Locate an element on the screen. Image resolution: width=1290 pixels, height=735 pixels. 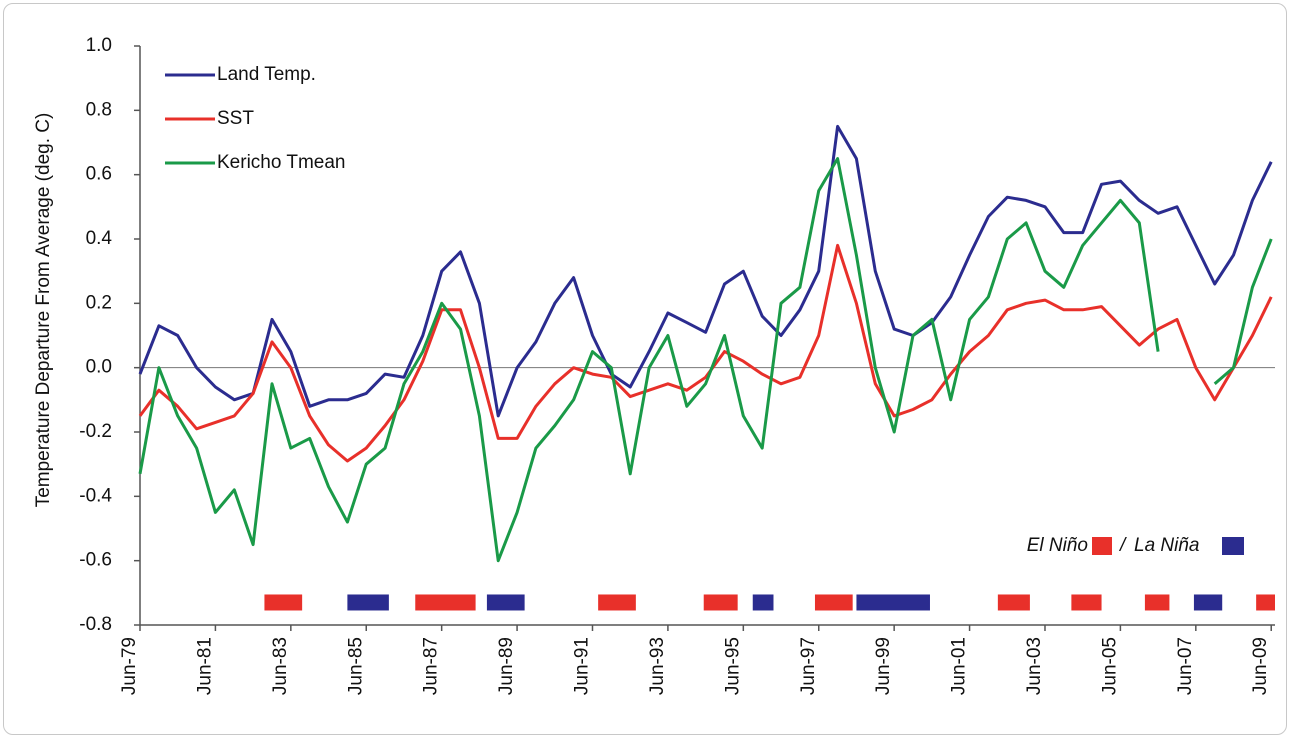
enso-legend-label: La Niña is located at coordinates (1167, 545).